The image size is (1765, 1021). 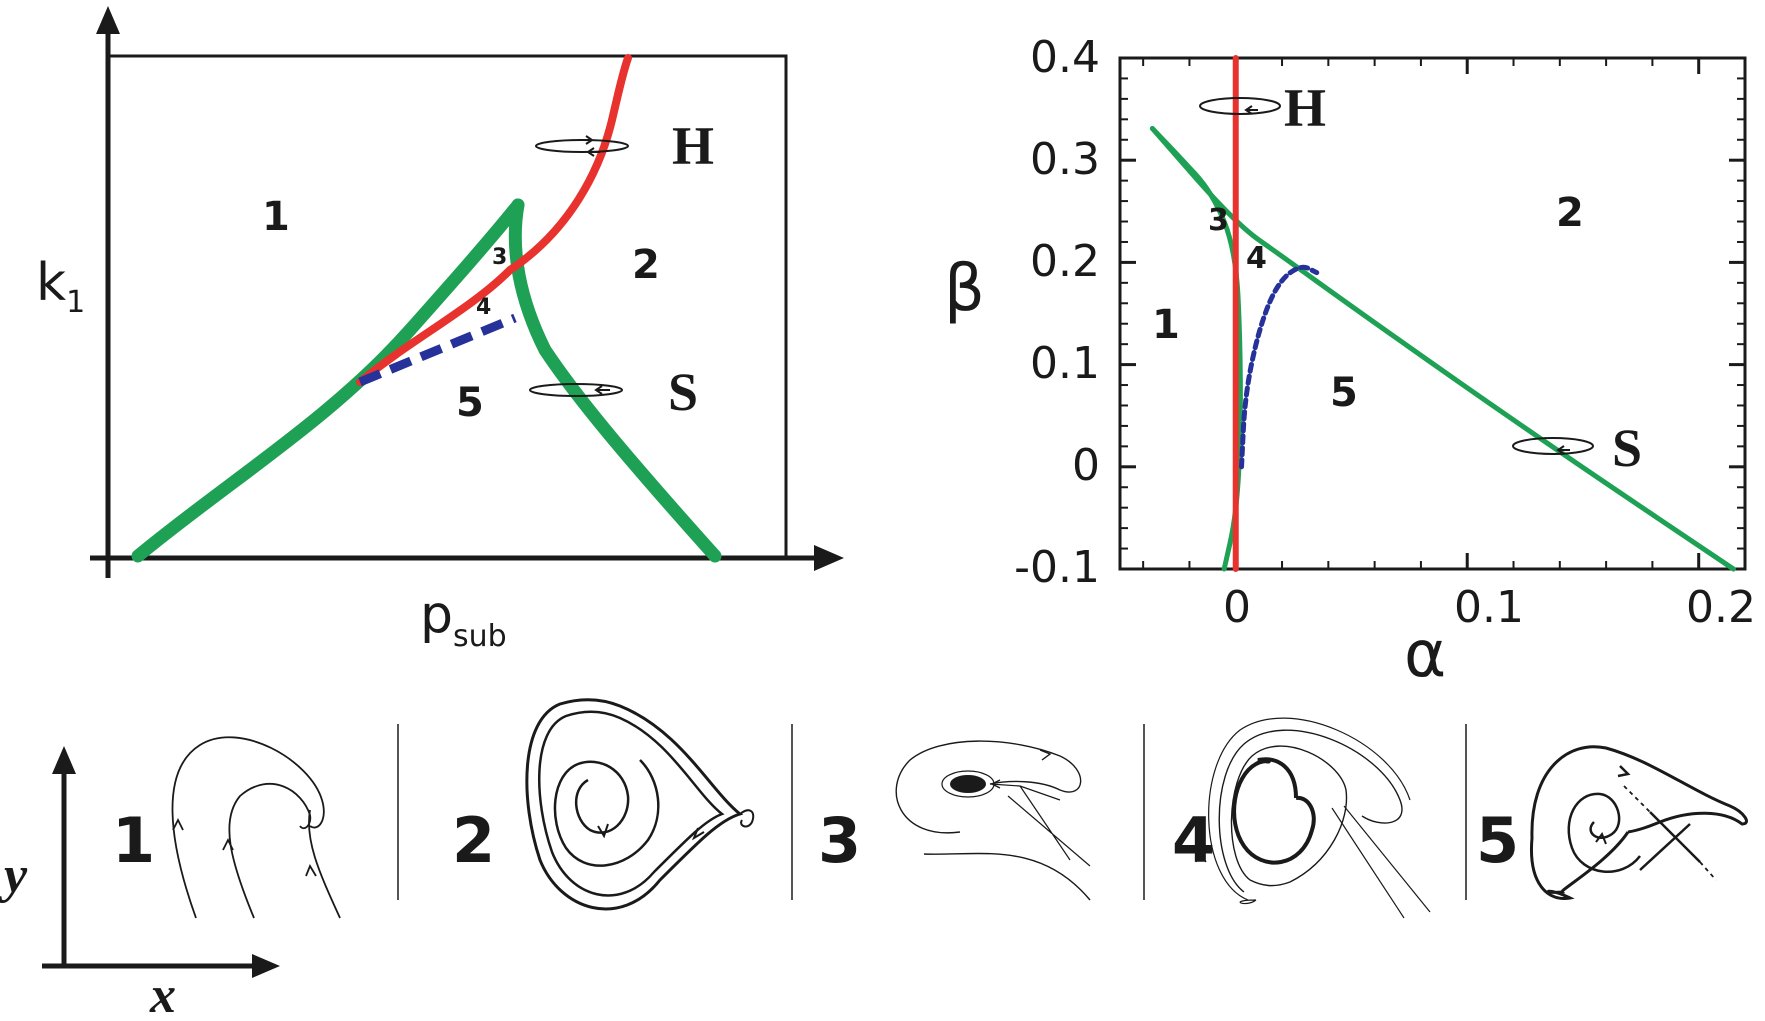 I want to click on portrait-2-limit-cycle-inner, so click(x=631, y=803).